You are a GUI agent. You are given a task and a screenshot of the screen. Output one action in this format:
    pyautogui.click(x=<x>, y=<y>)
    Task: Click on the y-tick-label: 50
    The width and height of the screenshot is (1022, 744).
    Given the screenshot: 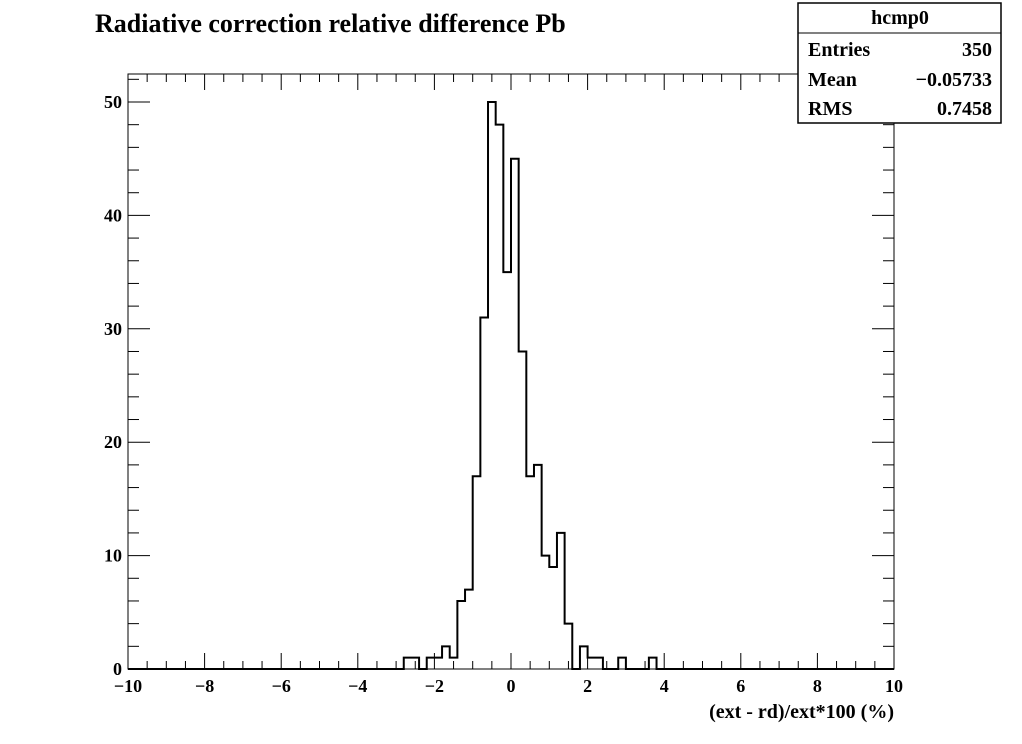 What is the action you would take?
    pyautogui.click(x=113, y=102)
    